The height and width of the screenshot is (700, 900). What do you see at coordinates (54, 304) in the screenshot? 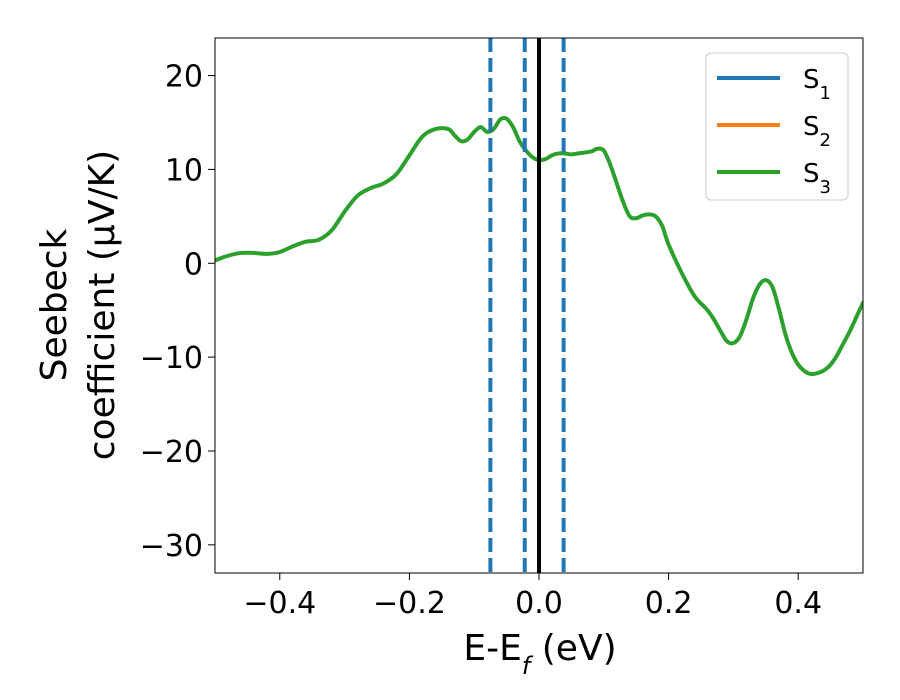
I see `y-axis-label-line1: Seebeck` at bounding box center [54, 304].